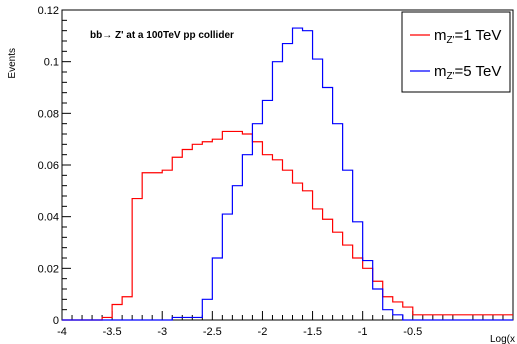  Describe the element at coordinates (312, 332) in the screenshot. I see `x-tick-label: -1.5` at that location.